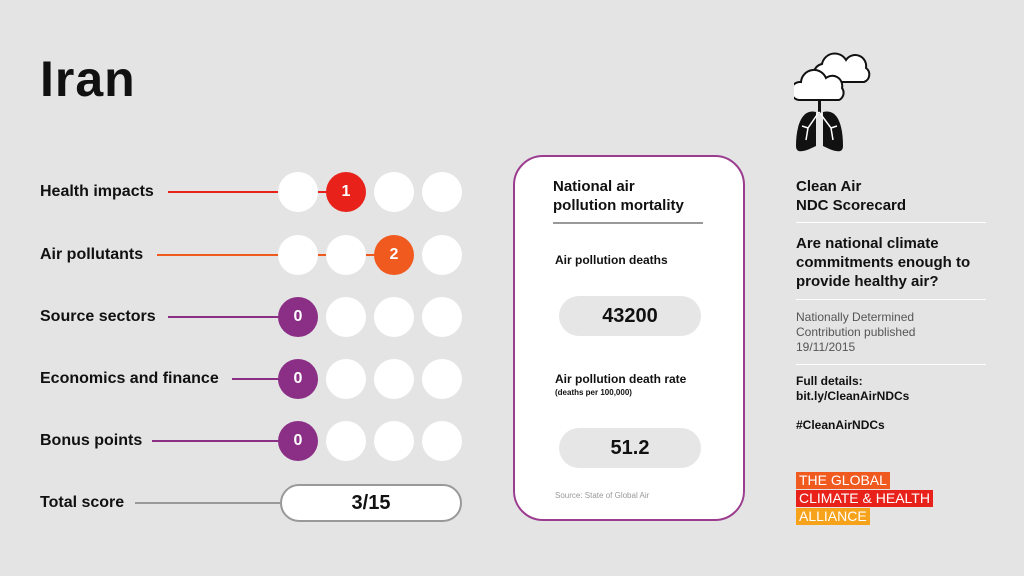  I want to click on score-dot-filled: 1, so click(346, 192).